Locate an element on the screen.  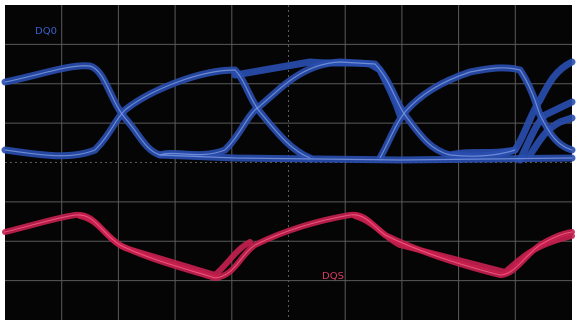
channel-label: DQ0 is located at coordinates (46, 31).